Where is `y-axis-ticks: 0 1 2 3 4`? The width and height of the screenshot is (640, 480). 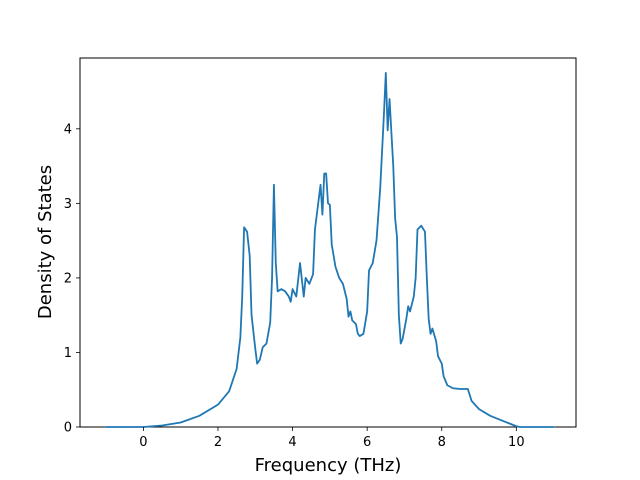 y-axis-ticks: 0 1 2 3 4 is located at coordinates (72, 279).